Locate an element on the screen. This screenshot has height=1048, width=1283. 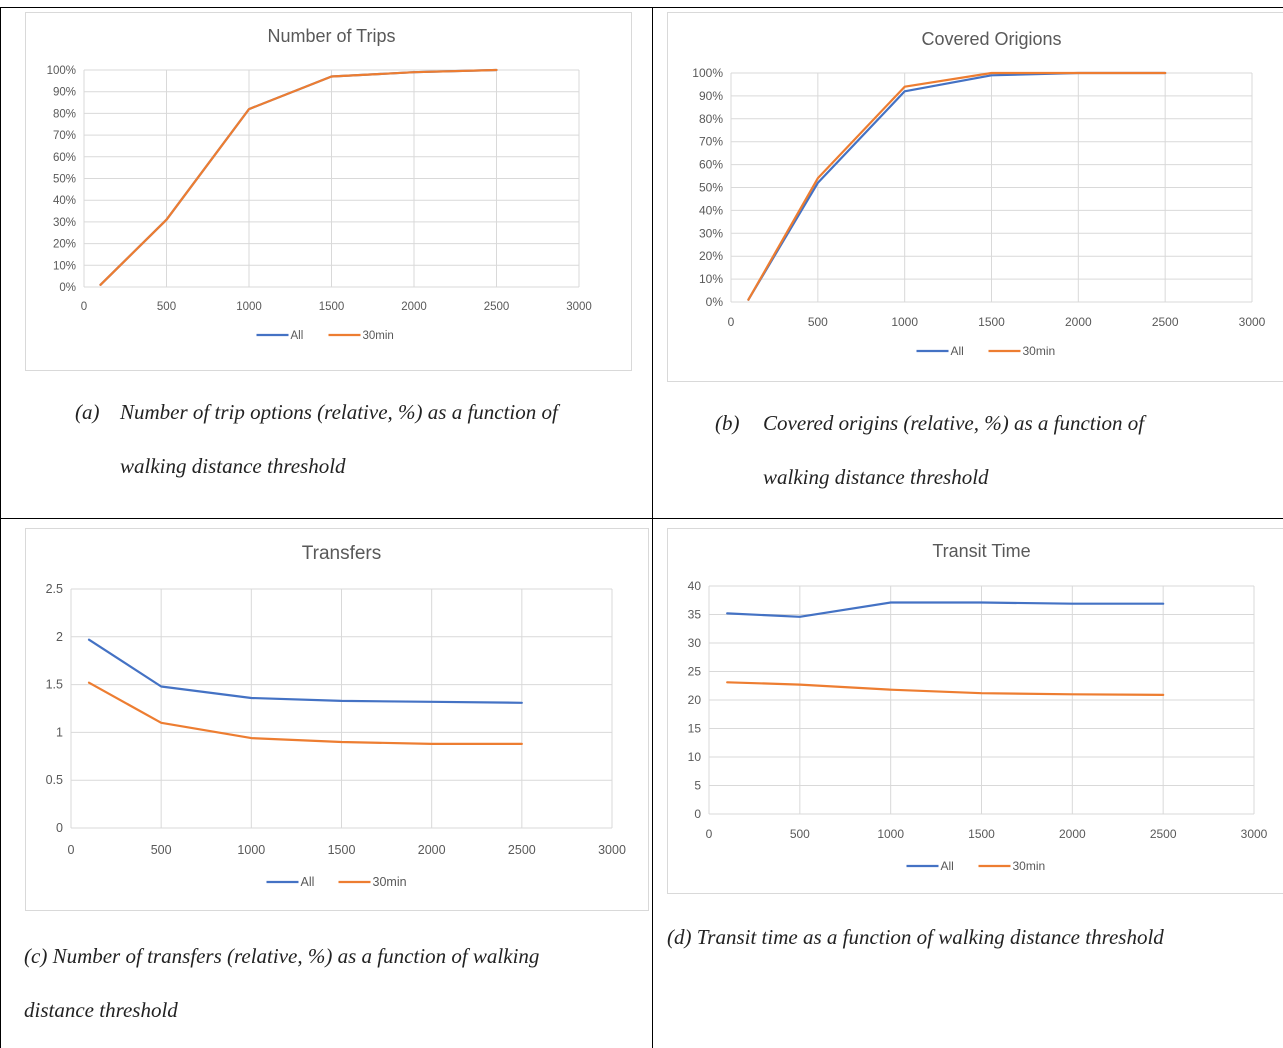
chart-a-series-30min-line is located at coordinates (298, 177).